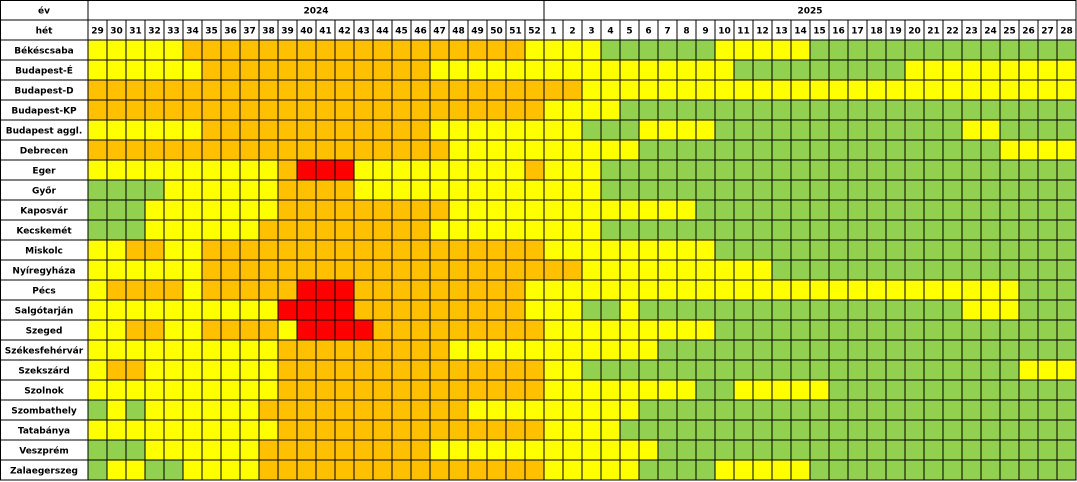  Describe the element at coordinates (249, 32) in the screenshot. I see `week-header: 37` at that location.